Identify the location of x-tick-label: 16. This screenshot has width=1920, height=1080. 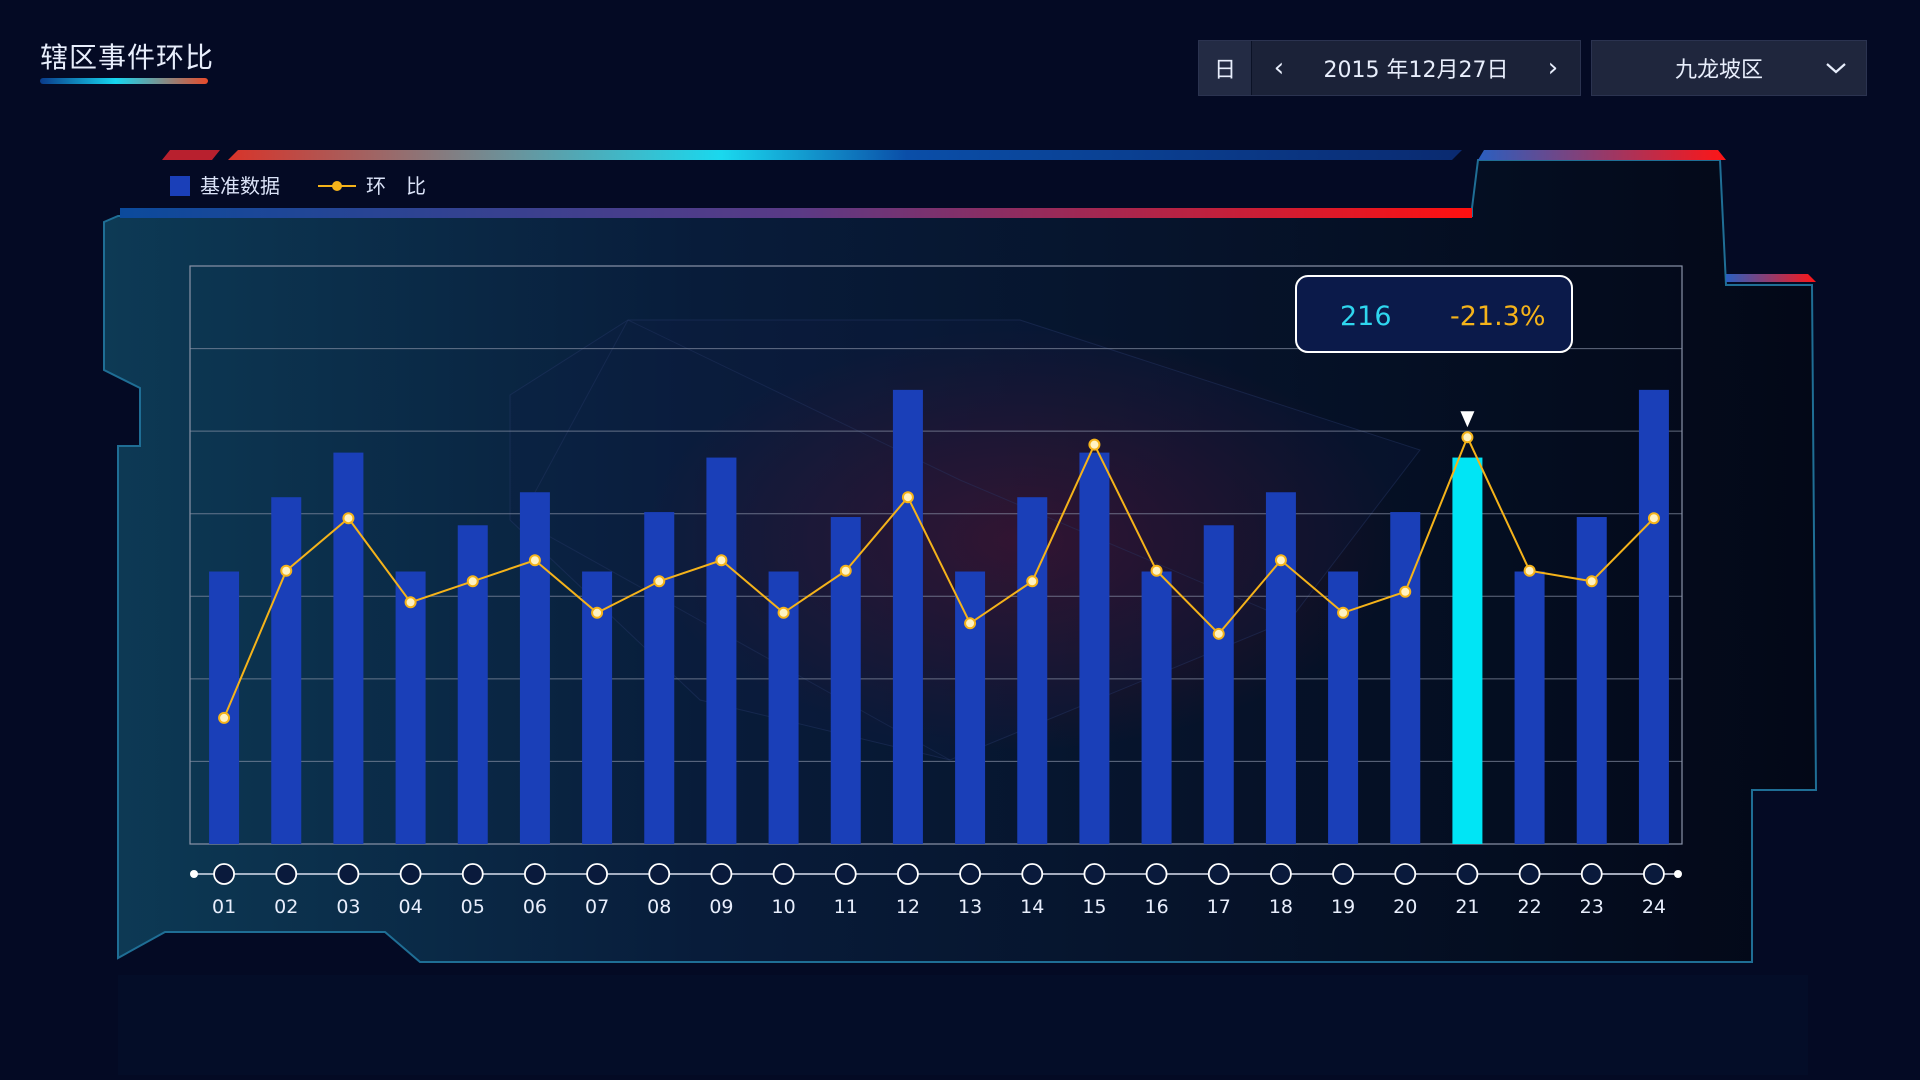
(1156, 907).